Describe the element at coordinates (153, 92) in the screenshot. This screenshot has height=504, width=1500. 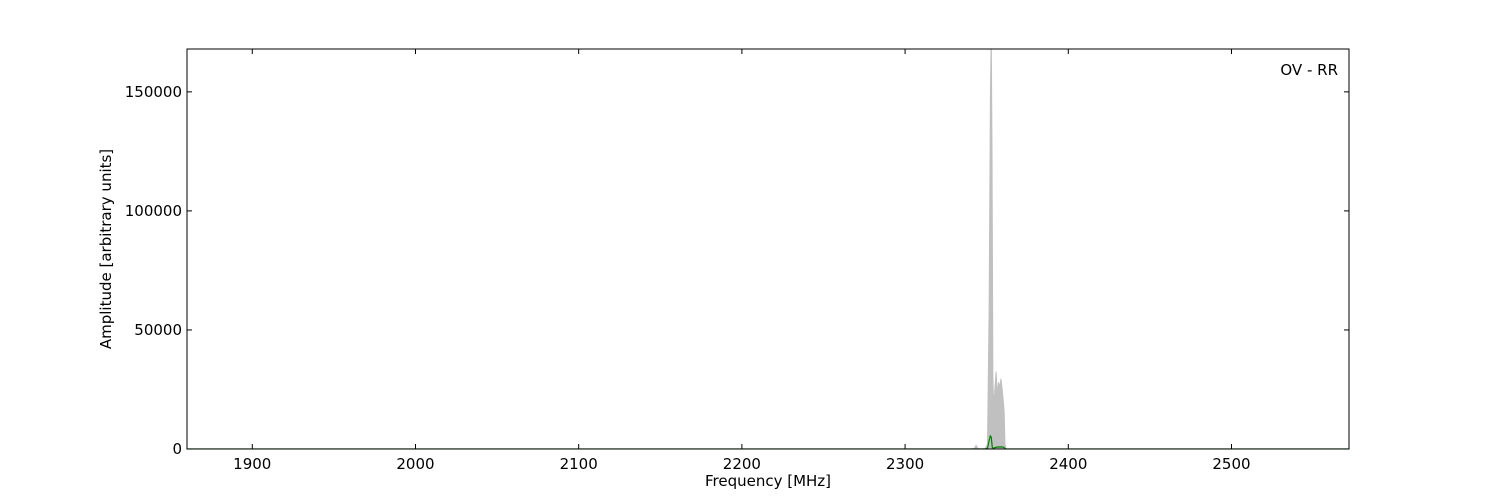
I see `y-tick-label: 150000` at that location.